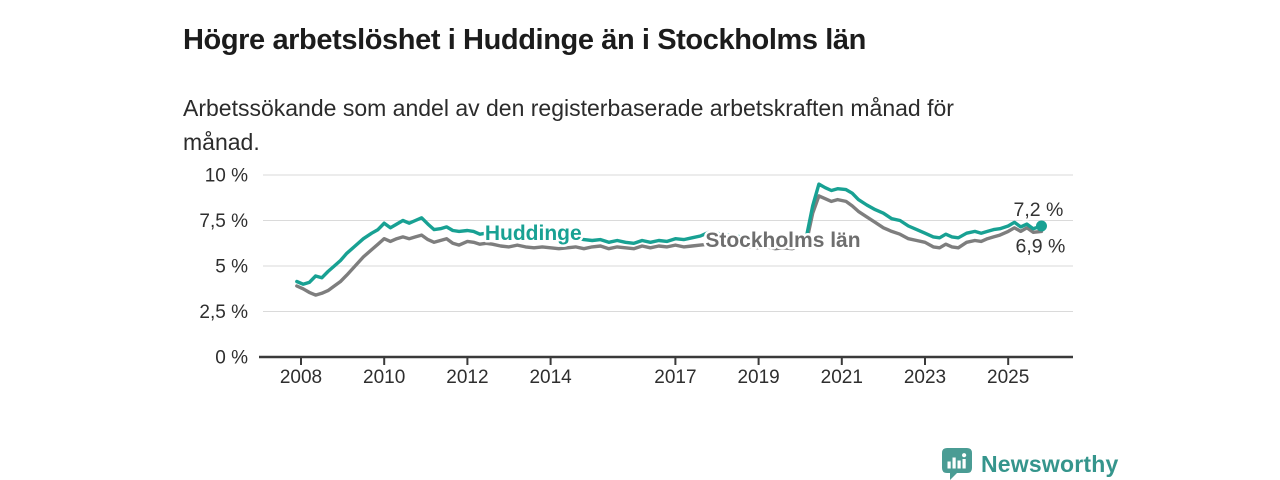 The image size is (1280, 480). Describe the element at coordinates (669, 245) in the screenshot. I see `stockholm-line` at that location.